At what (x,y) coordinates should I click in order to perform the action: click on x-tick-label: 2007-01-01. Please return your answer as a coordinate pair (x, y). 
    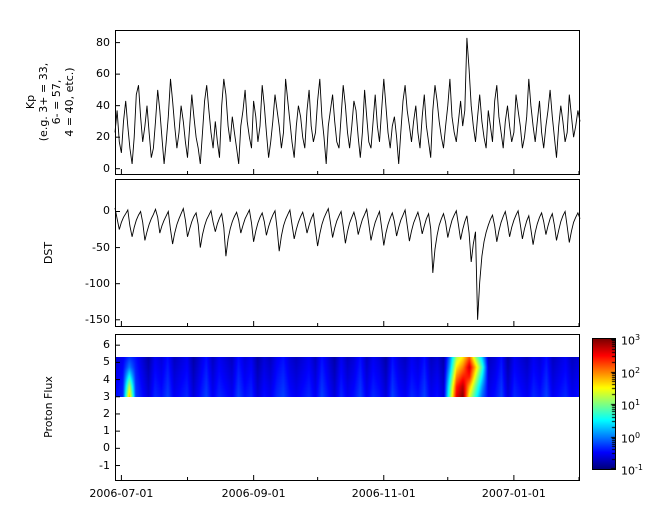
    Looking at the image, I should click on (513, 493).